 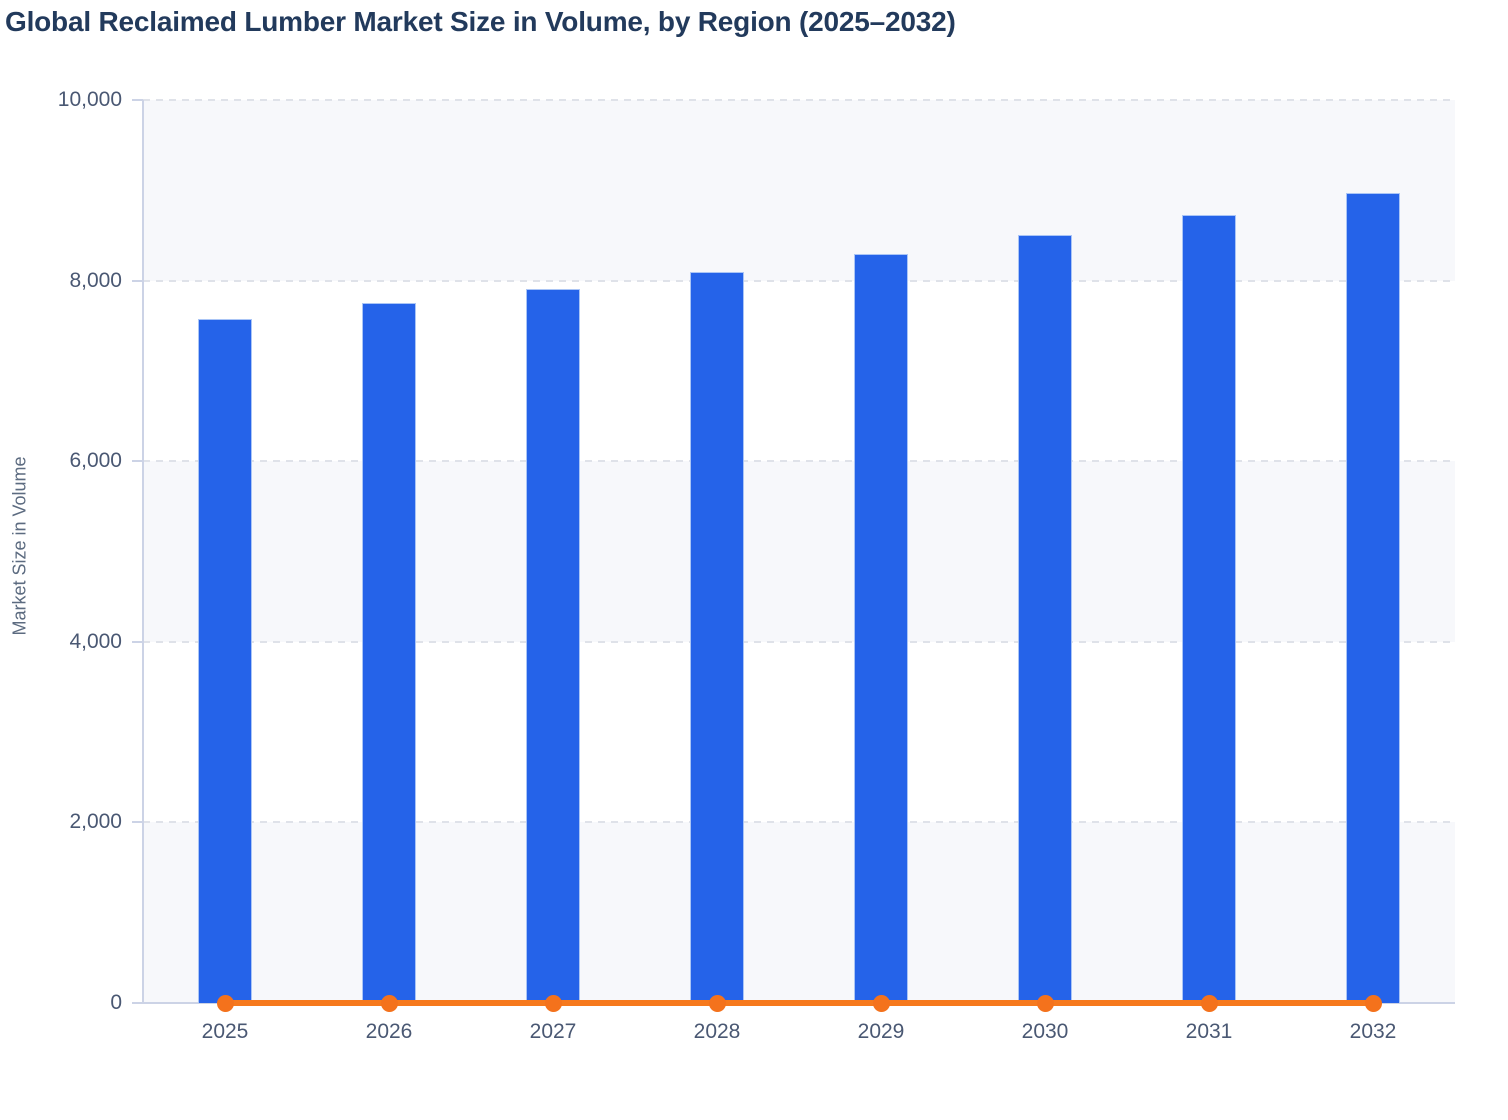 What do you see at coordinates (717, 1031) in the screenshot?
I see `x-axis-label-2028: 2028` at bounding box center [717, 1031].